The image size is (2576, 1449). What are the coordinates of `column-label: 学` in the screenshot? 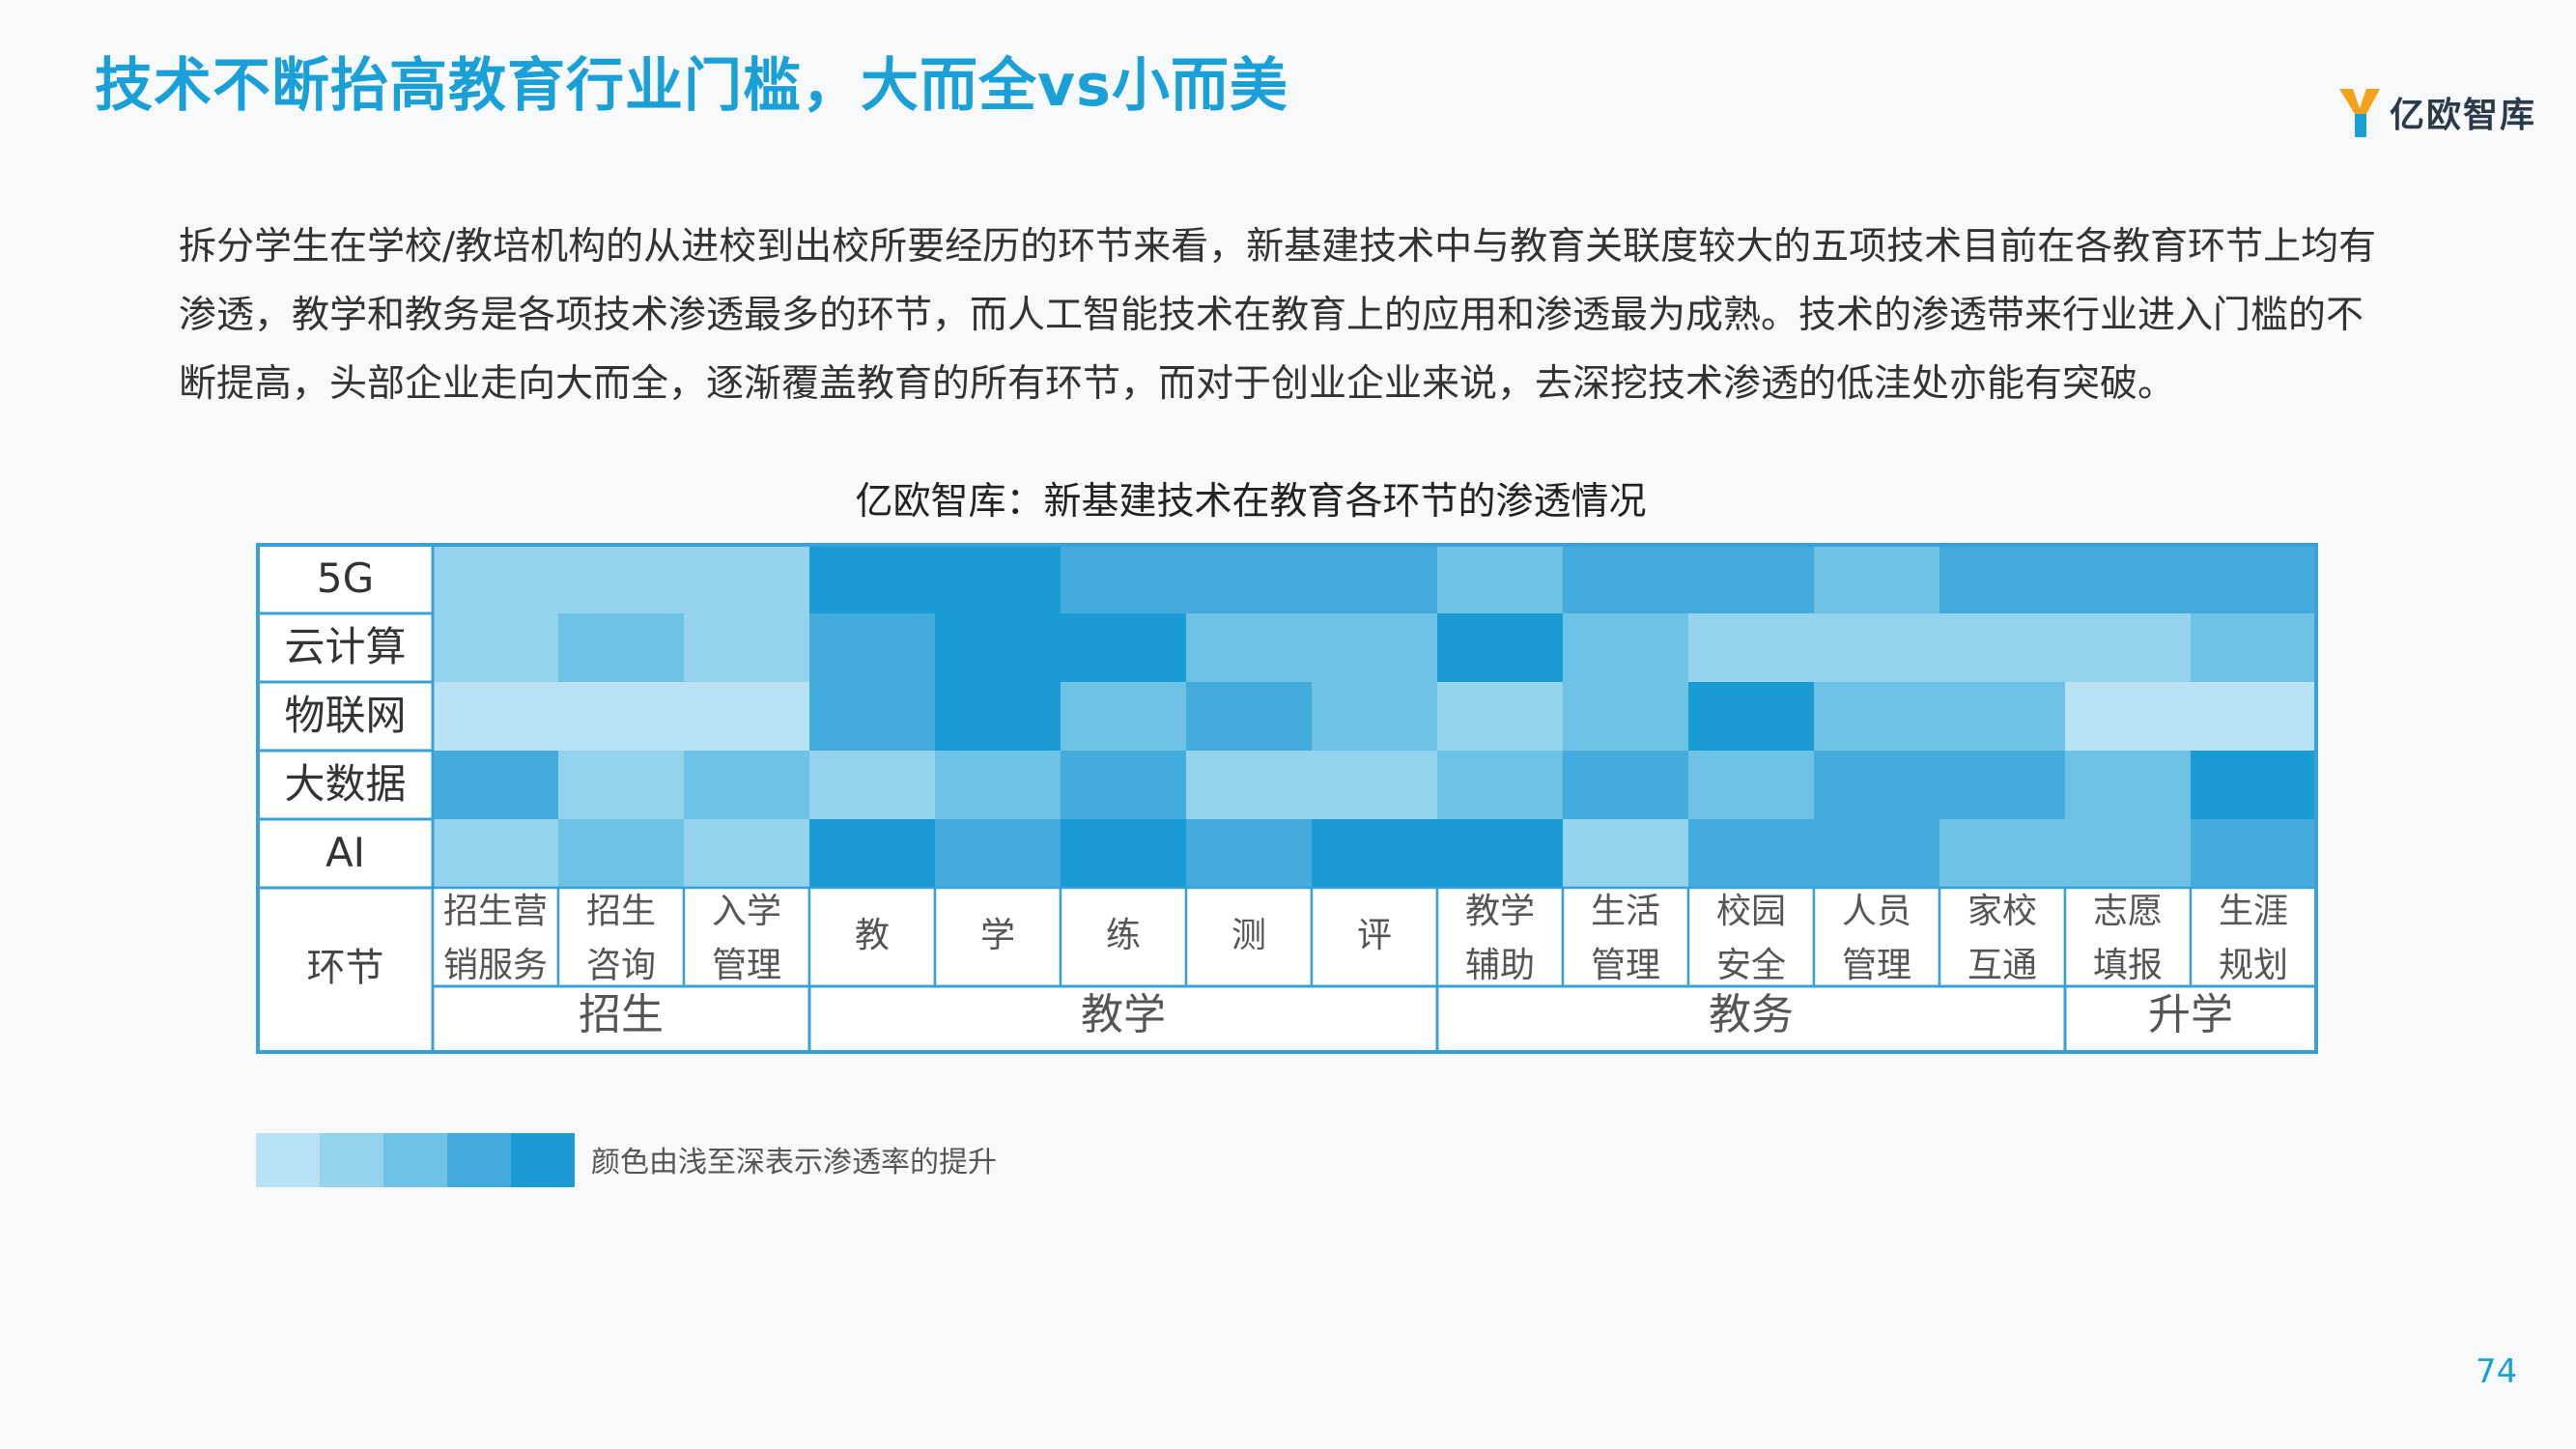 It's located at (997, 935).